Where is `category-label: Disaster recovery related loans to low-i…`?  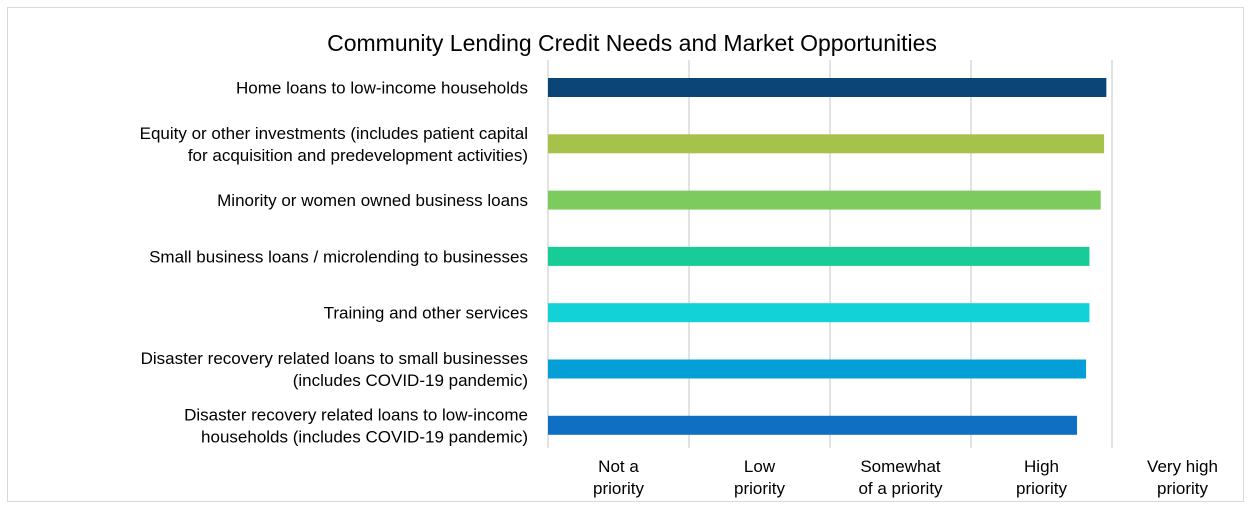
category-label: Disaster recovery related loans to low-i… is located at coordinates (356, 414).